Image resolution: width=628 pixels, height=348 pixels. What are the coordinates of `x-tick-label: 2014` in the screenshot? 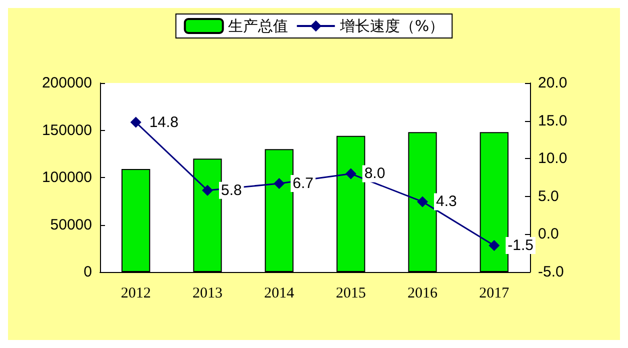 It's located at (279, 294).